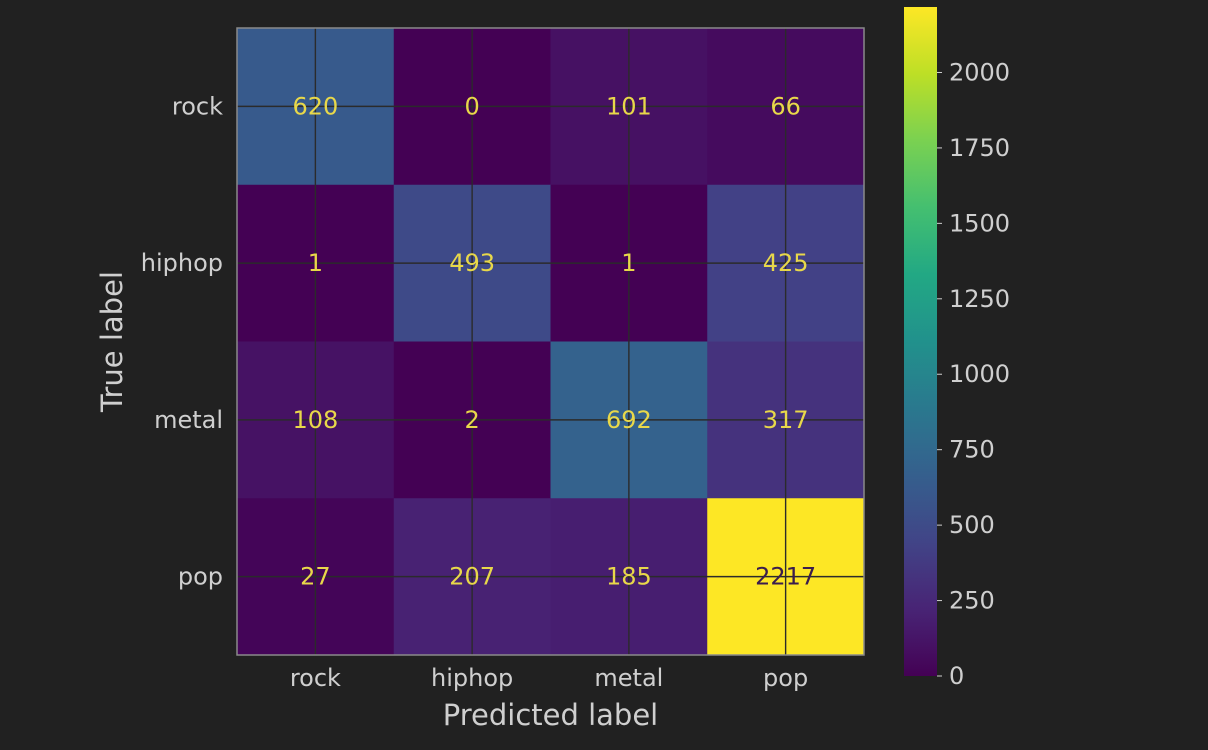  I want to click on x-tick-labels: rock hiphop metal pop, so click(549, 678).